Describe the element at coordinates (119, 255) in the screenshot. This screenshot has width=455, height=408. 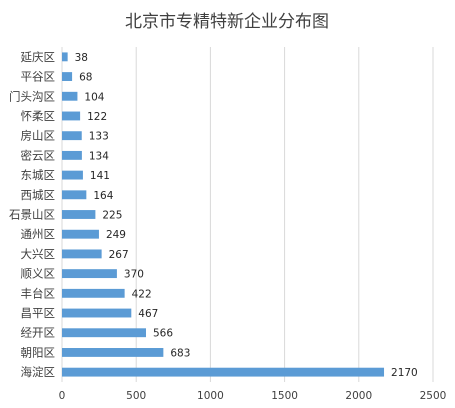
I see `data-label: 267` at that location.